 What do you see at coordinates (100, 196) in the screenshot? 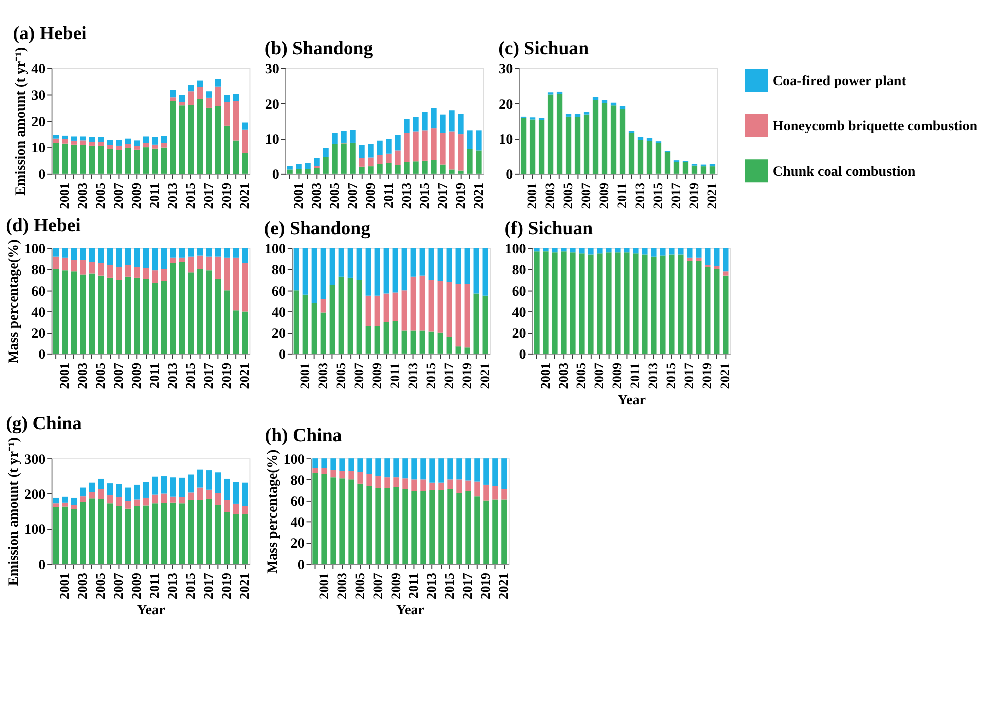
I see `x-tick-label: 2005` at bounding box center [100, 196].